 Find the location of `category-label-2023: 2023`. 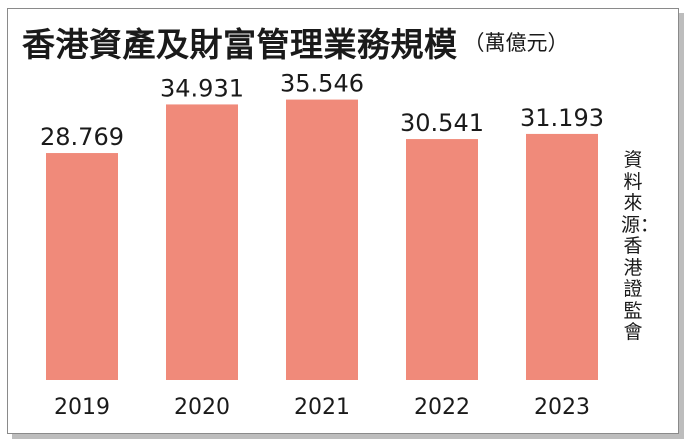

category-label-2023: 2023 is located at coordinates (562, 407).